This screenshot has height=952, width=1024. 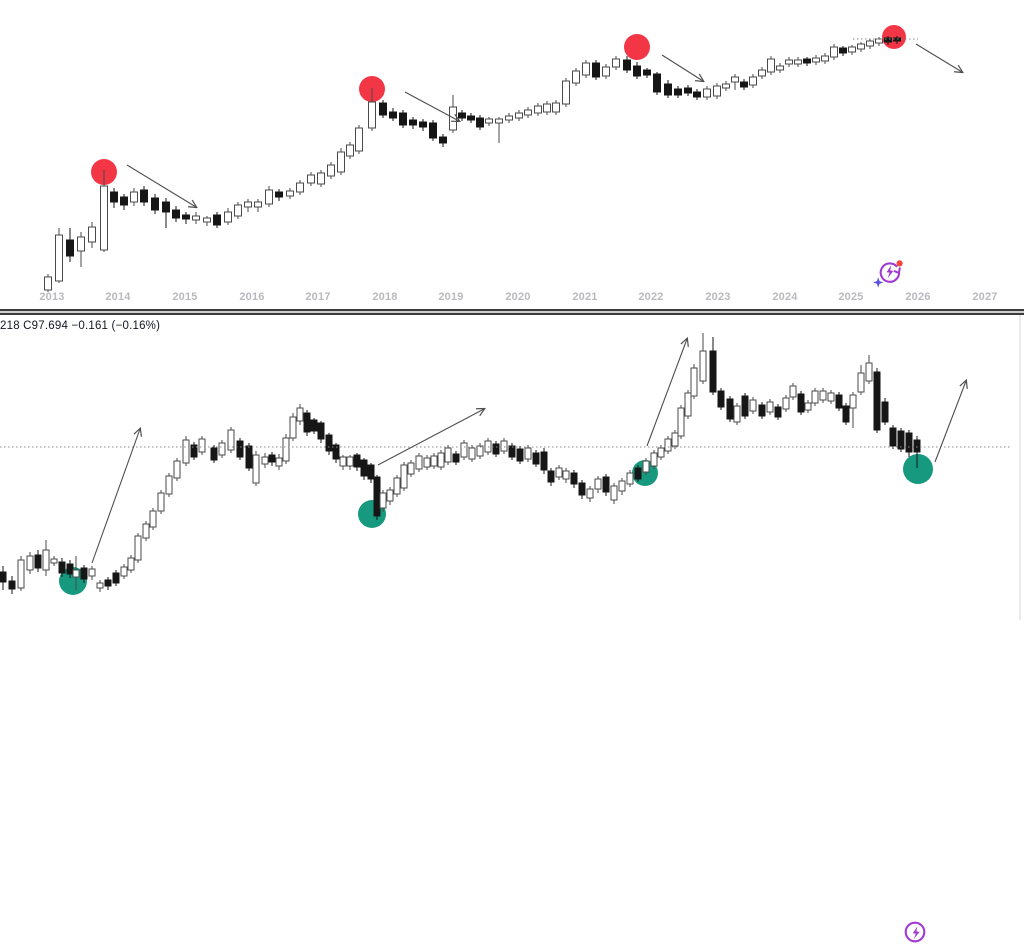 I want to click on ohlc-readout: 218 C97.694 −0.161 (−0.16%), so click(x=80, y=326).